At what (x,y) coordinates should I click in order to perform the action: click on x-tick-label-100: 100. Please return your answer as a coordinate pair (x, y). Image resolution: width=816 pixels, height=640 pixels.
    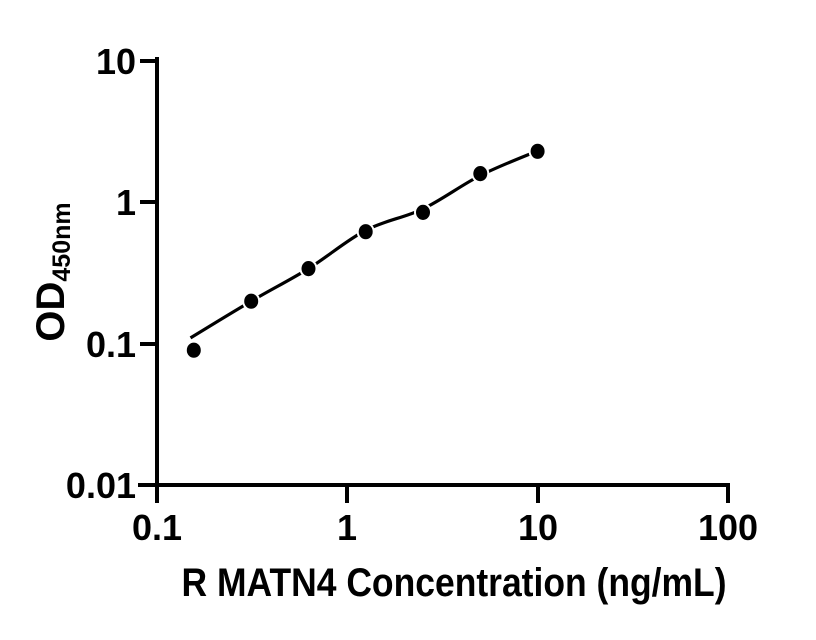
    Looking at the image, I should click on (728, 527).